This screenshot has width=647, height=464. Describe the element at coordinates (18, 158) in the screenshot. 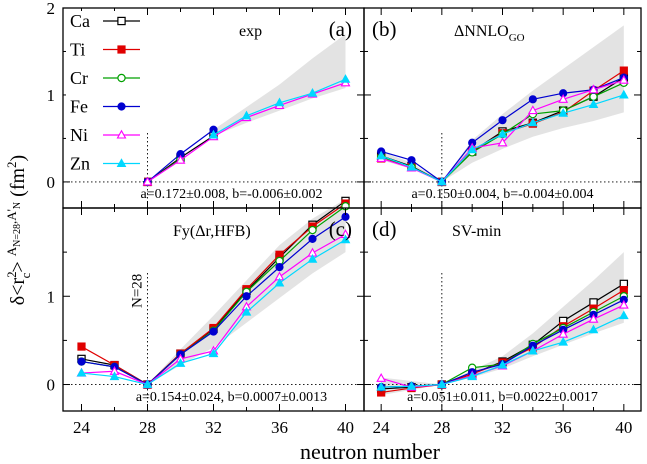

I see `y-label-units-close: )` at that location.